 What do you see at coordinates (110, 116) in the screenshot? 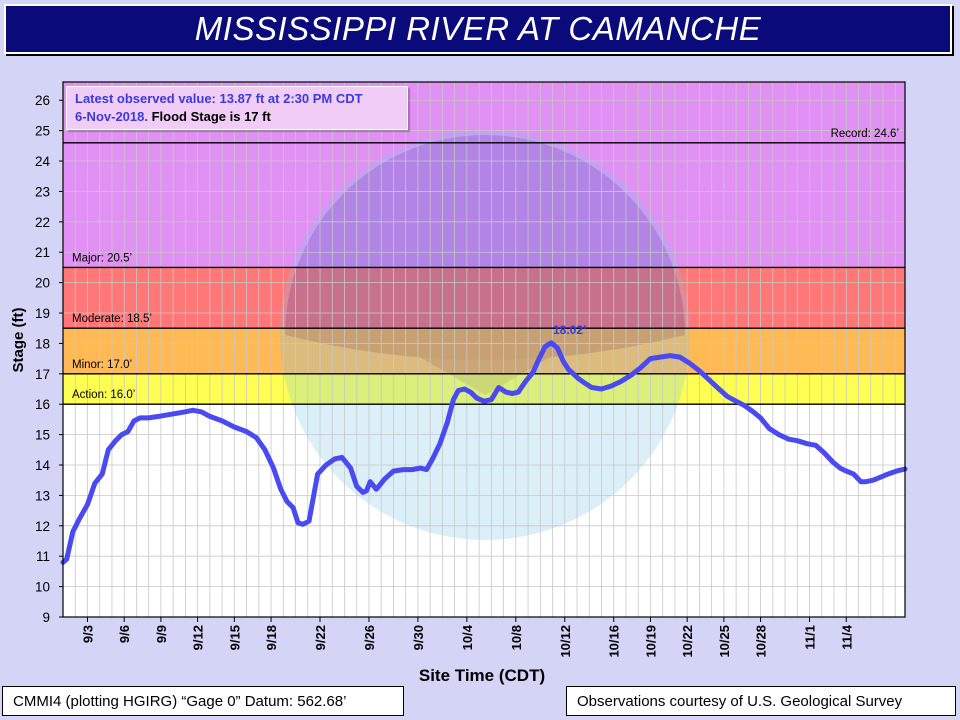
I see `latest-observation-date: 6-Nov-2018` at bounding box center [110, 116].